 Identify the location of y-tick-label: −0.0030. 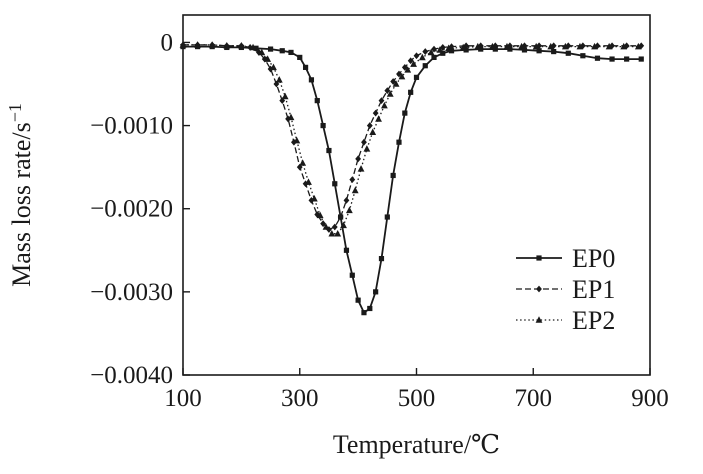
(131, 292).